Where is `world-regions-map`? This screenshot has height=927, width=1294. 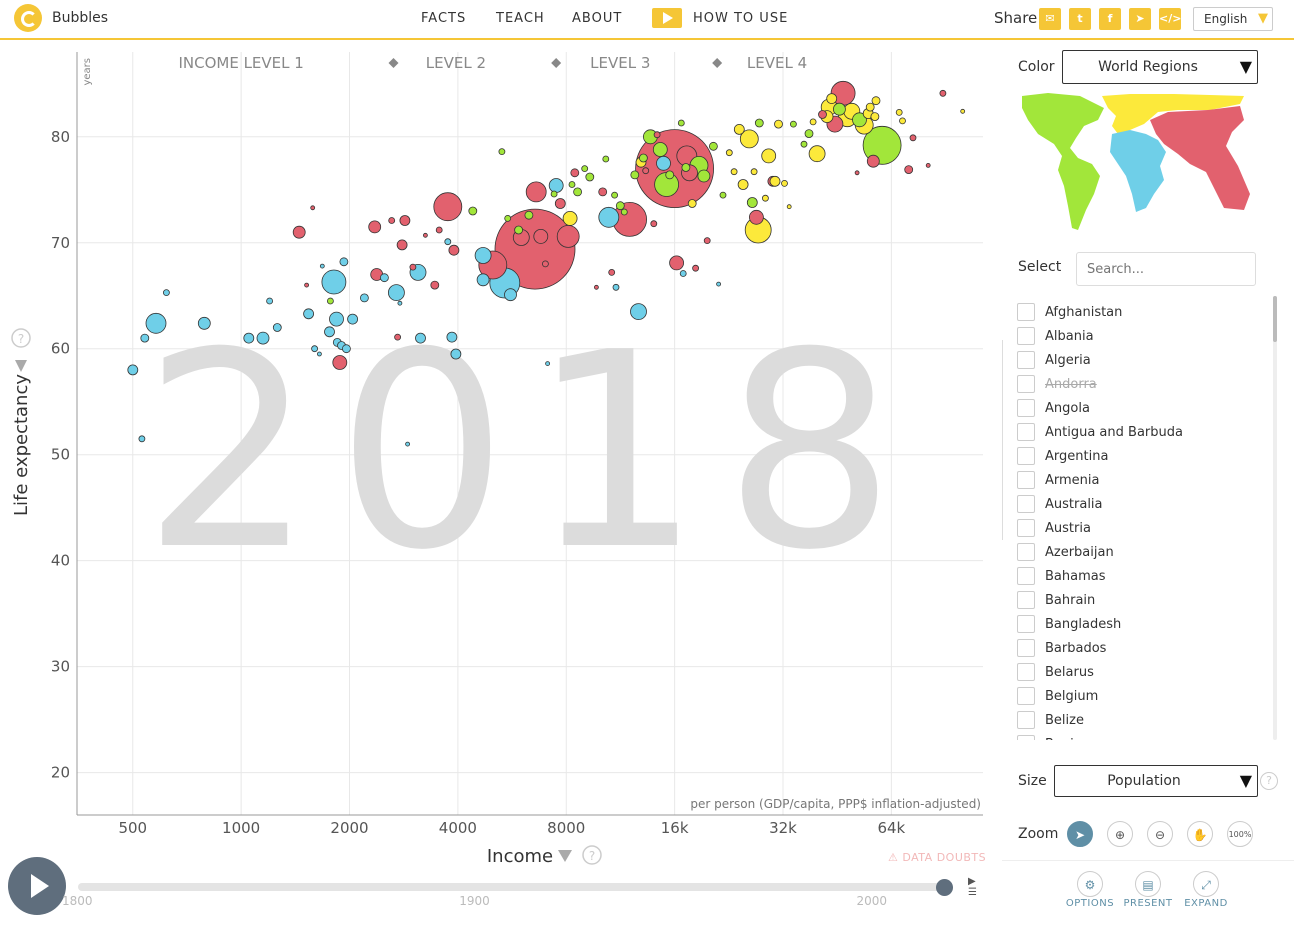 world-regions-map is located at coordinates (1138, 161).